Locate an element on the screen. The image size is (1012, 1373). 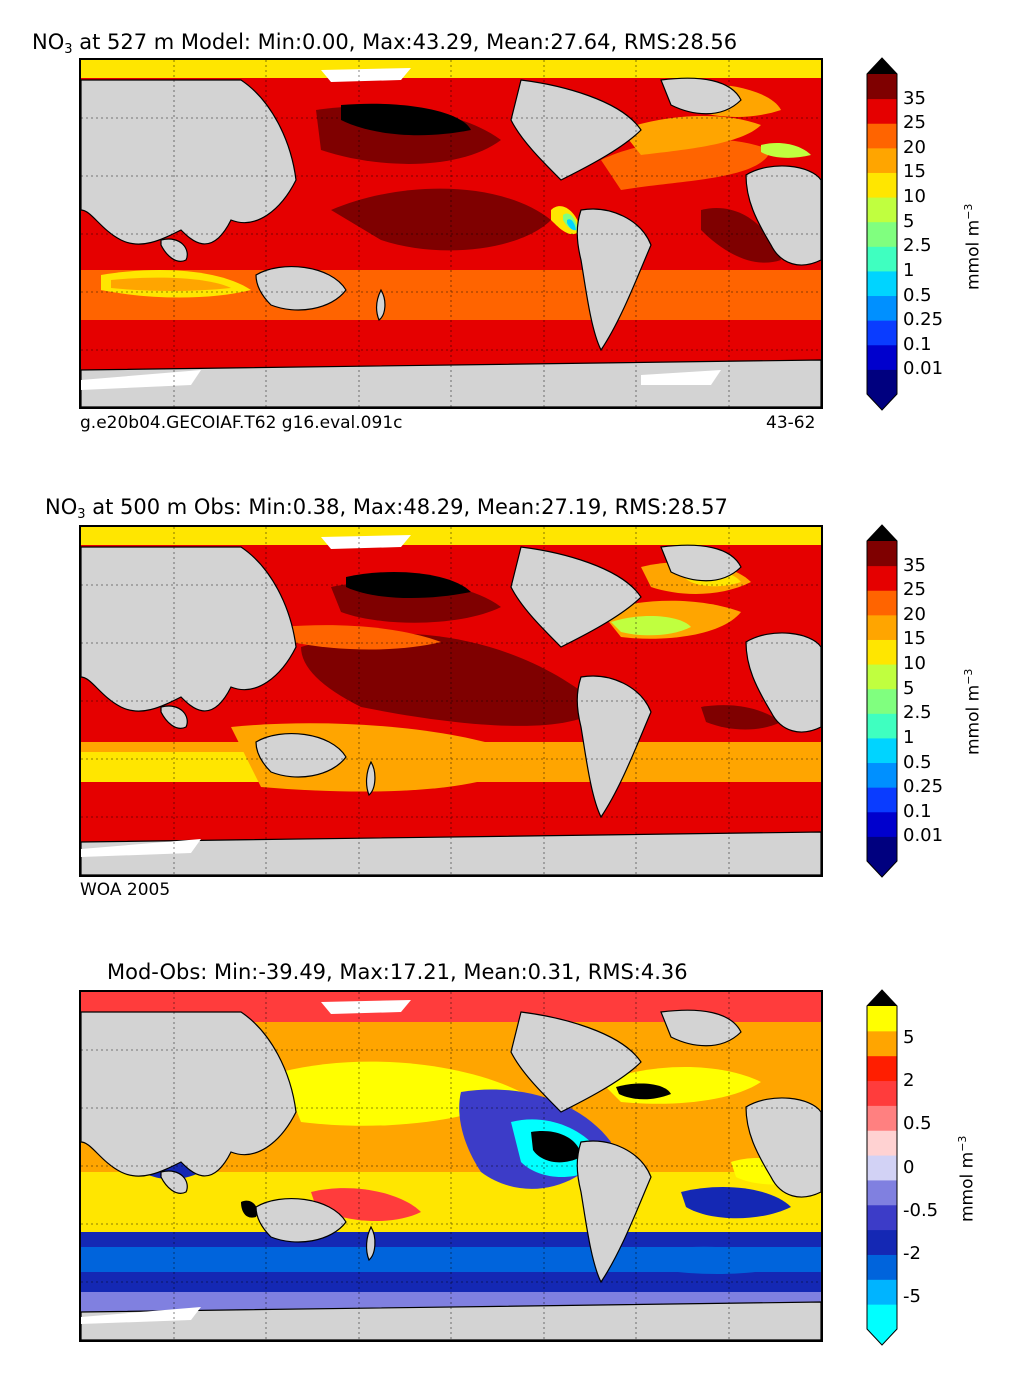
colorbar-tick-label: -2 is located at coordinates (912, 1253).